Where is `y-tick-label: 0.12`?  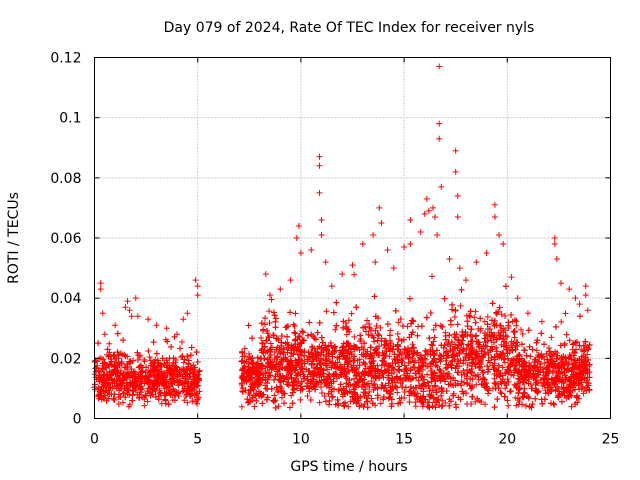
y-tick-label: 0.12 is located at coordinates (65, 59).